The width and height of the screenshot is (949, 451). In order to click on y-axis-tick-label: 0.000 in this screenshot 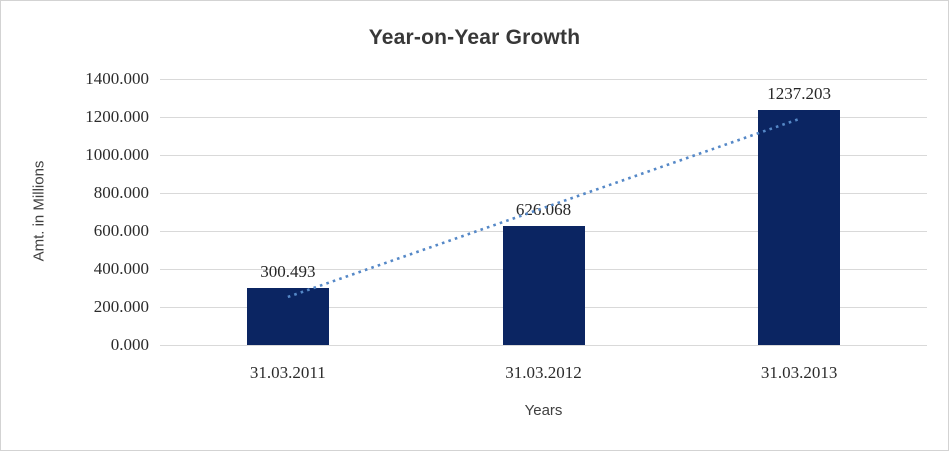, I will do `click(129, 344)`.